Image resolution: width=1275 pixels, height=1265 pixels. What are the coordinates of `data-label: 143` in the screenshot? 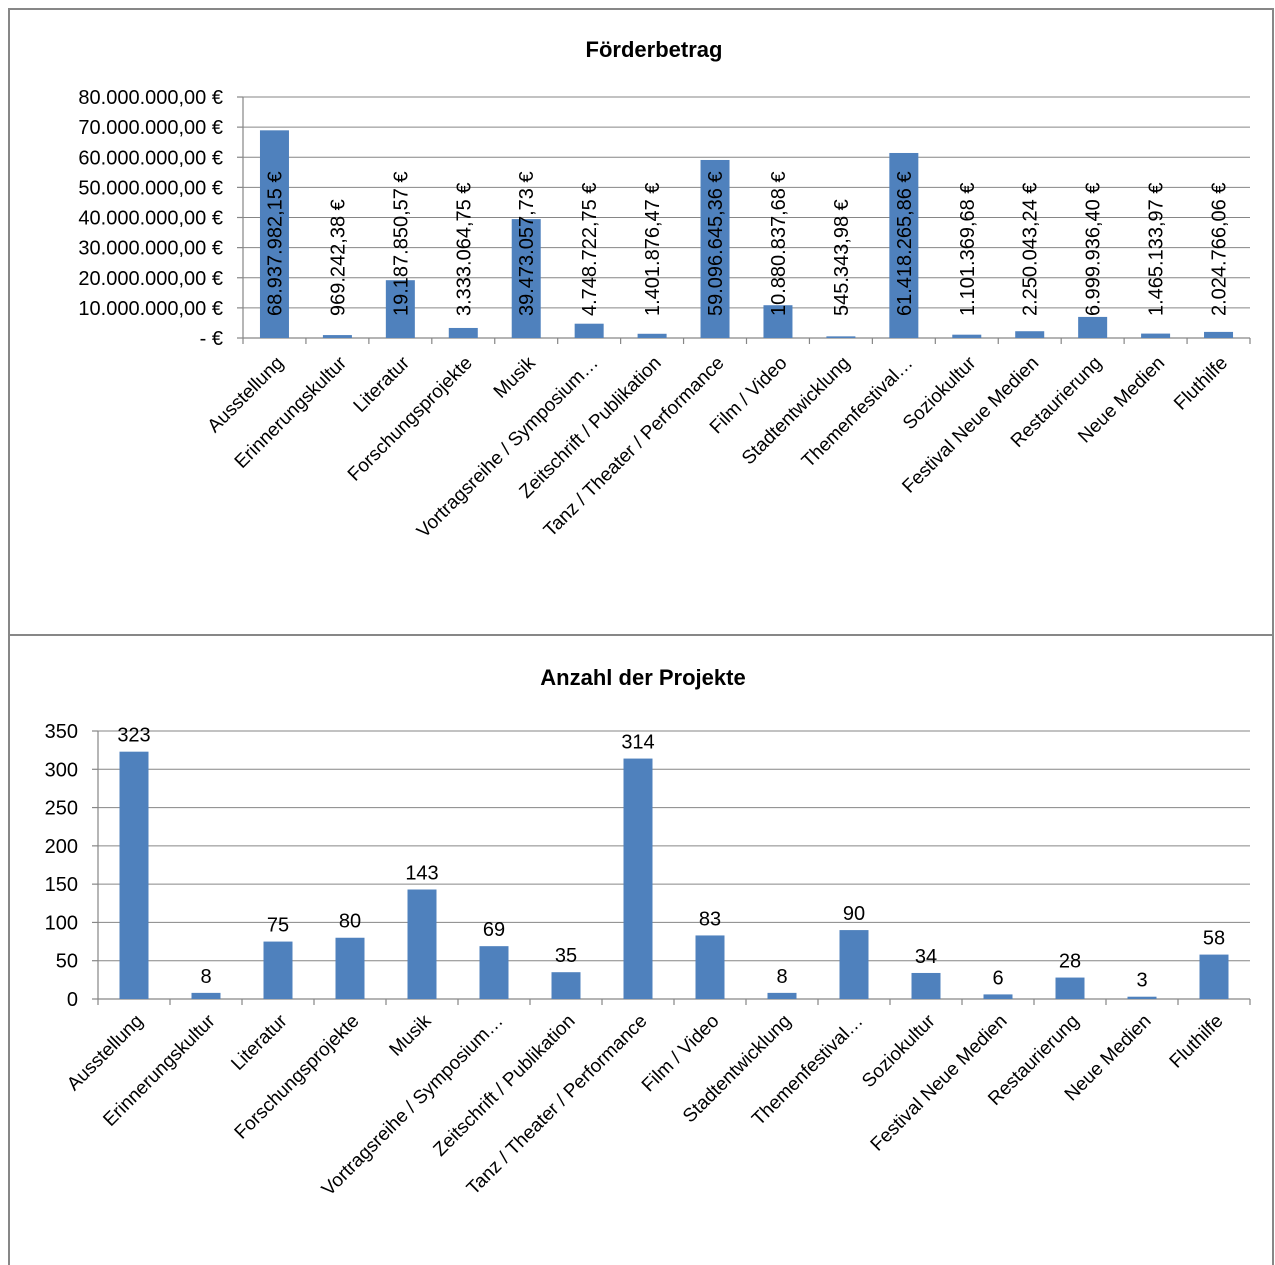 It's located at (421, 874).